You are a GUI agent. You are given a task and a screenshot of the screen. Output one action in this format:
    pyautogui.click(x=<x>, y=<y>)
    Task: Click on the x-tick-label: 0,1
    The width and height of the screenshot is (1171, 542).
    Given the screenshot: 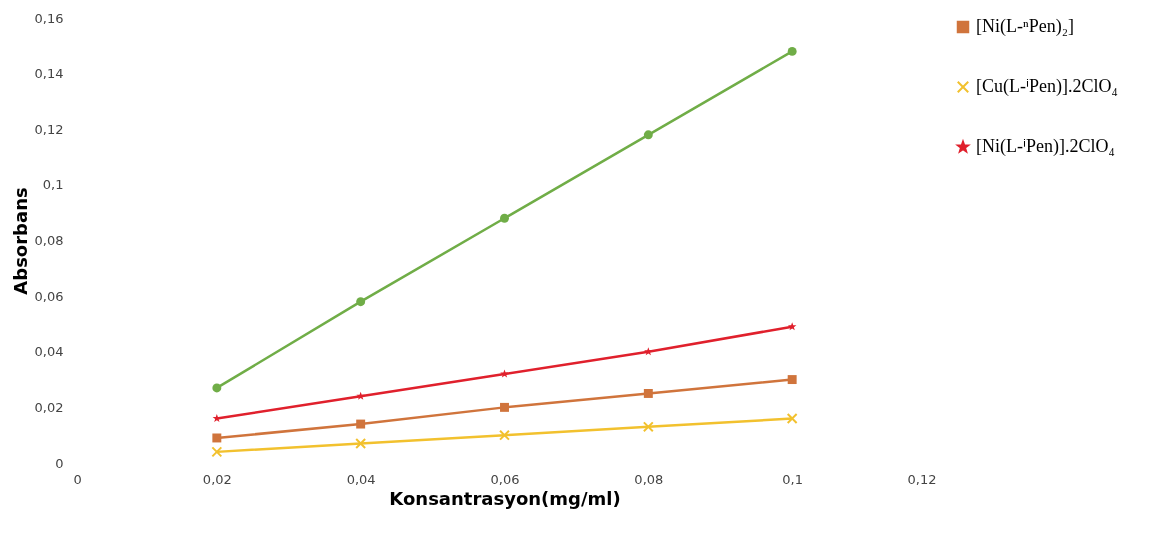 What is the action you would take?
    pyautogui.click(x=793, y=479)
    